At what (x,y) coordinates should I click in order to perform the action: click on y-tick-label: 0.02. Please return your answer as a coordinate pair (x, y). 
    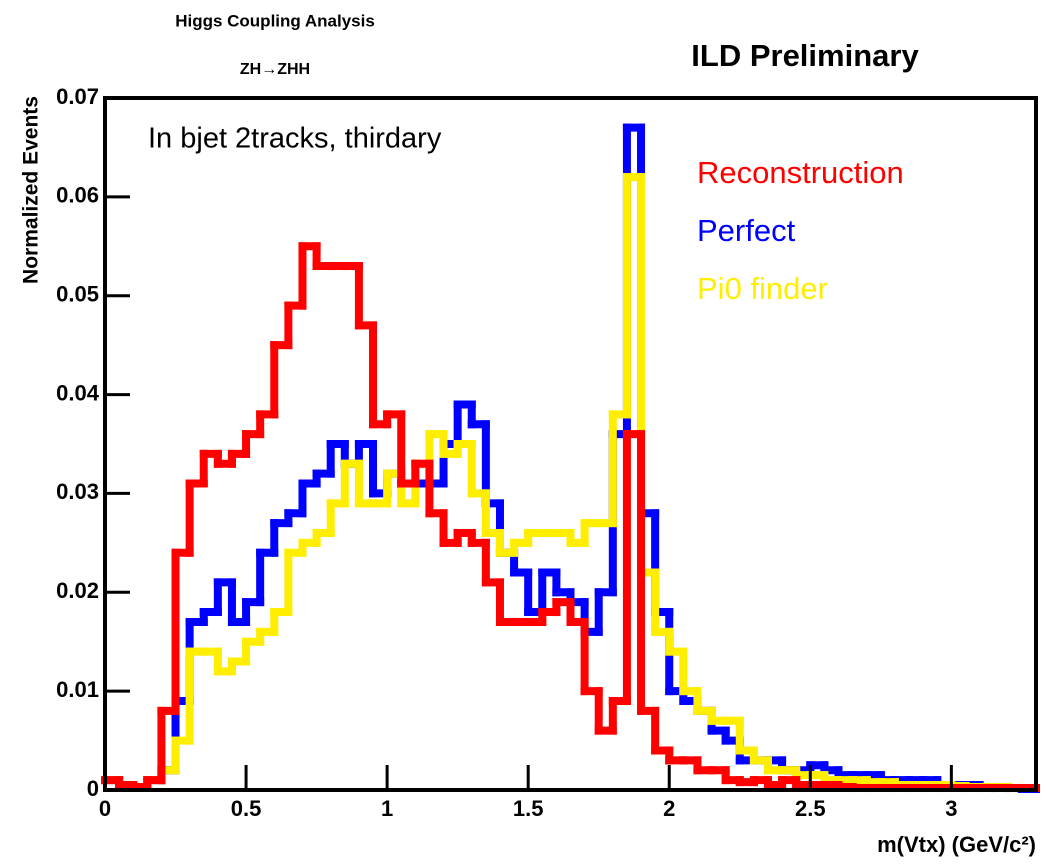
    Looking at the image, I should click on (77, 590).